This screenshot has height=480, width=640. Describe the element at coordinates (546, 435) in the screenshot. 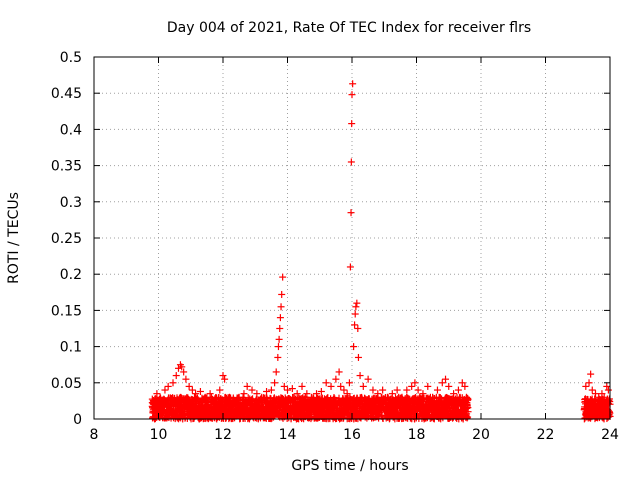

I see `x-tick-label: 22` at that location.